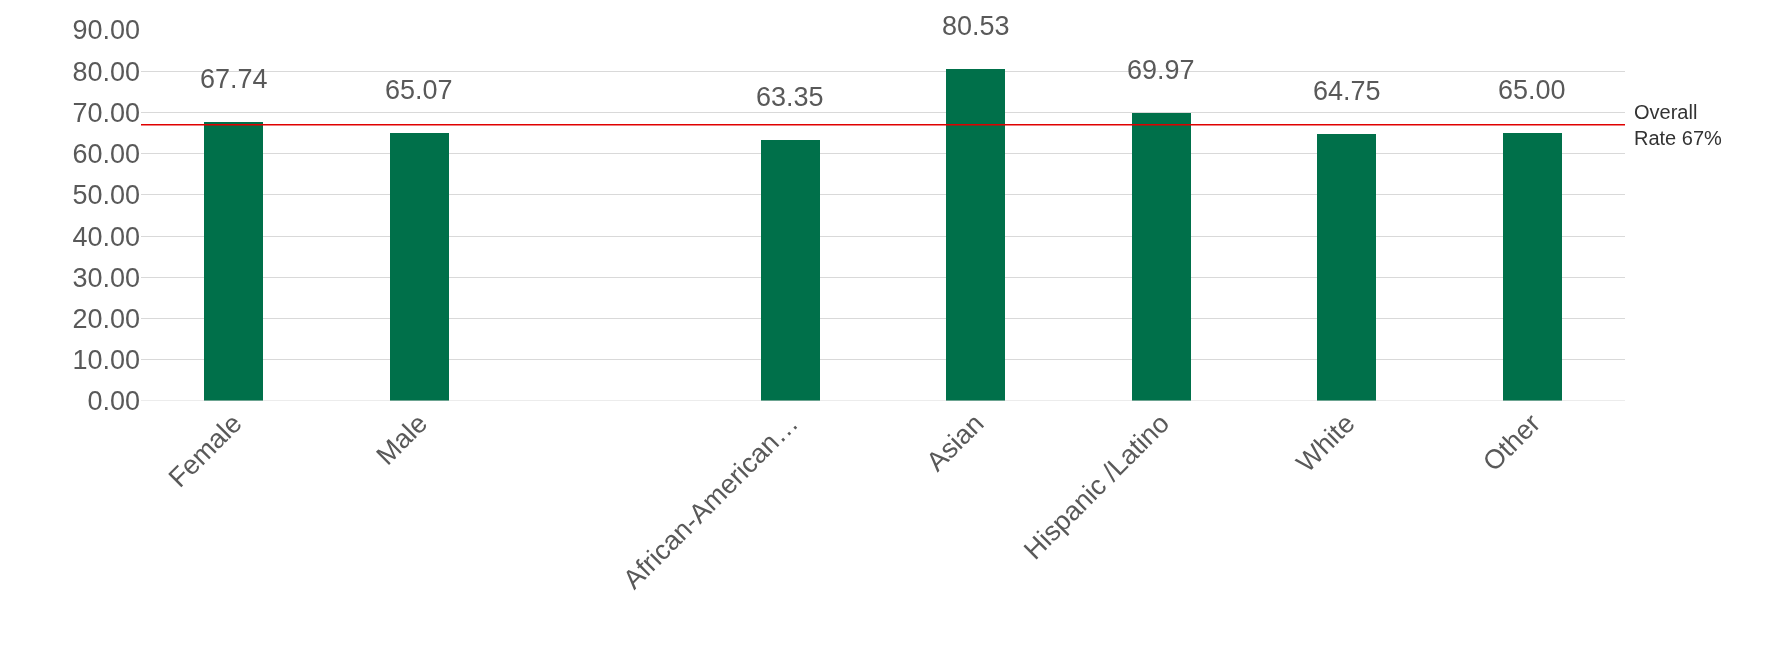 The width and height of the screenshot is (1766, 653). I want to click on y-tick-label: 10.00, so click(106, 360).